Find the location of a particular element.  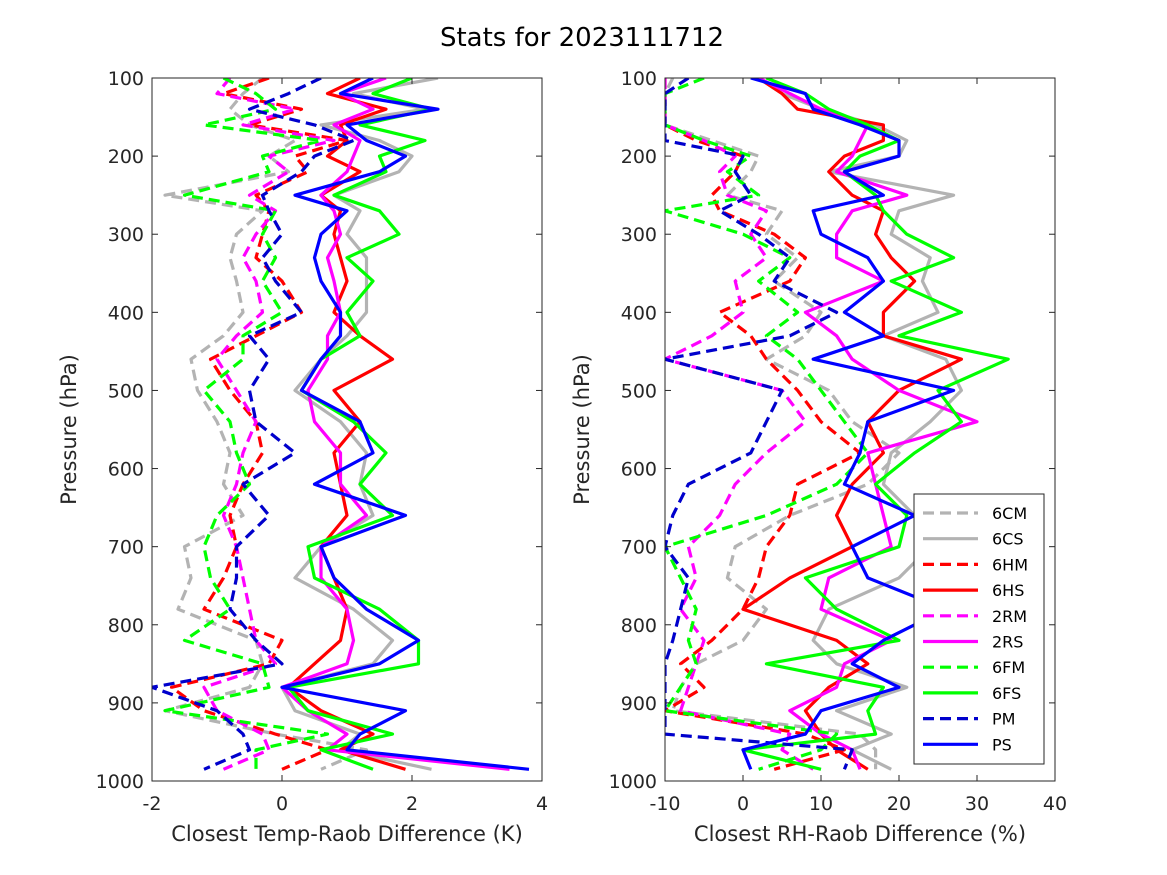

temperature-series-6hm is located at coordinates (259, 424).